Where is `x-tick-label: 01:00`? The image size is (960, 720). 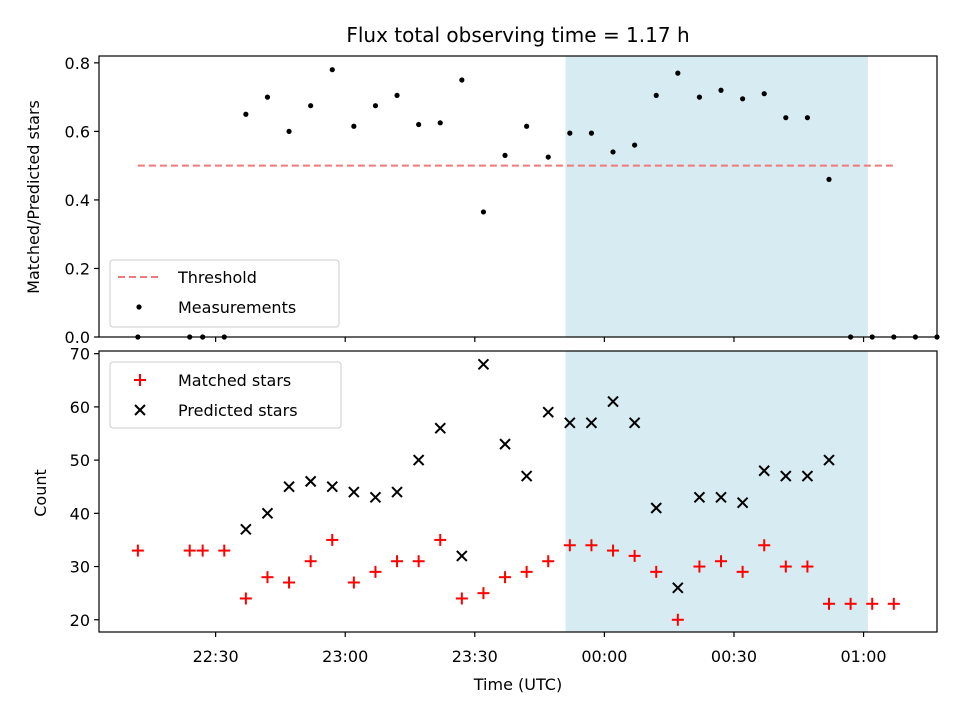 x-tick-label: 01:00 is located at coordinates (864, 656).